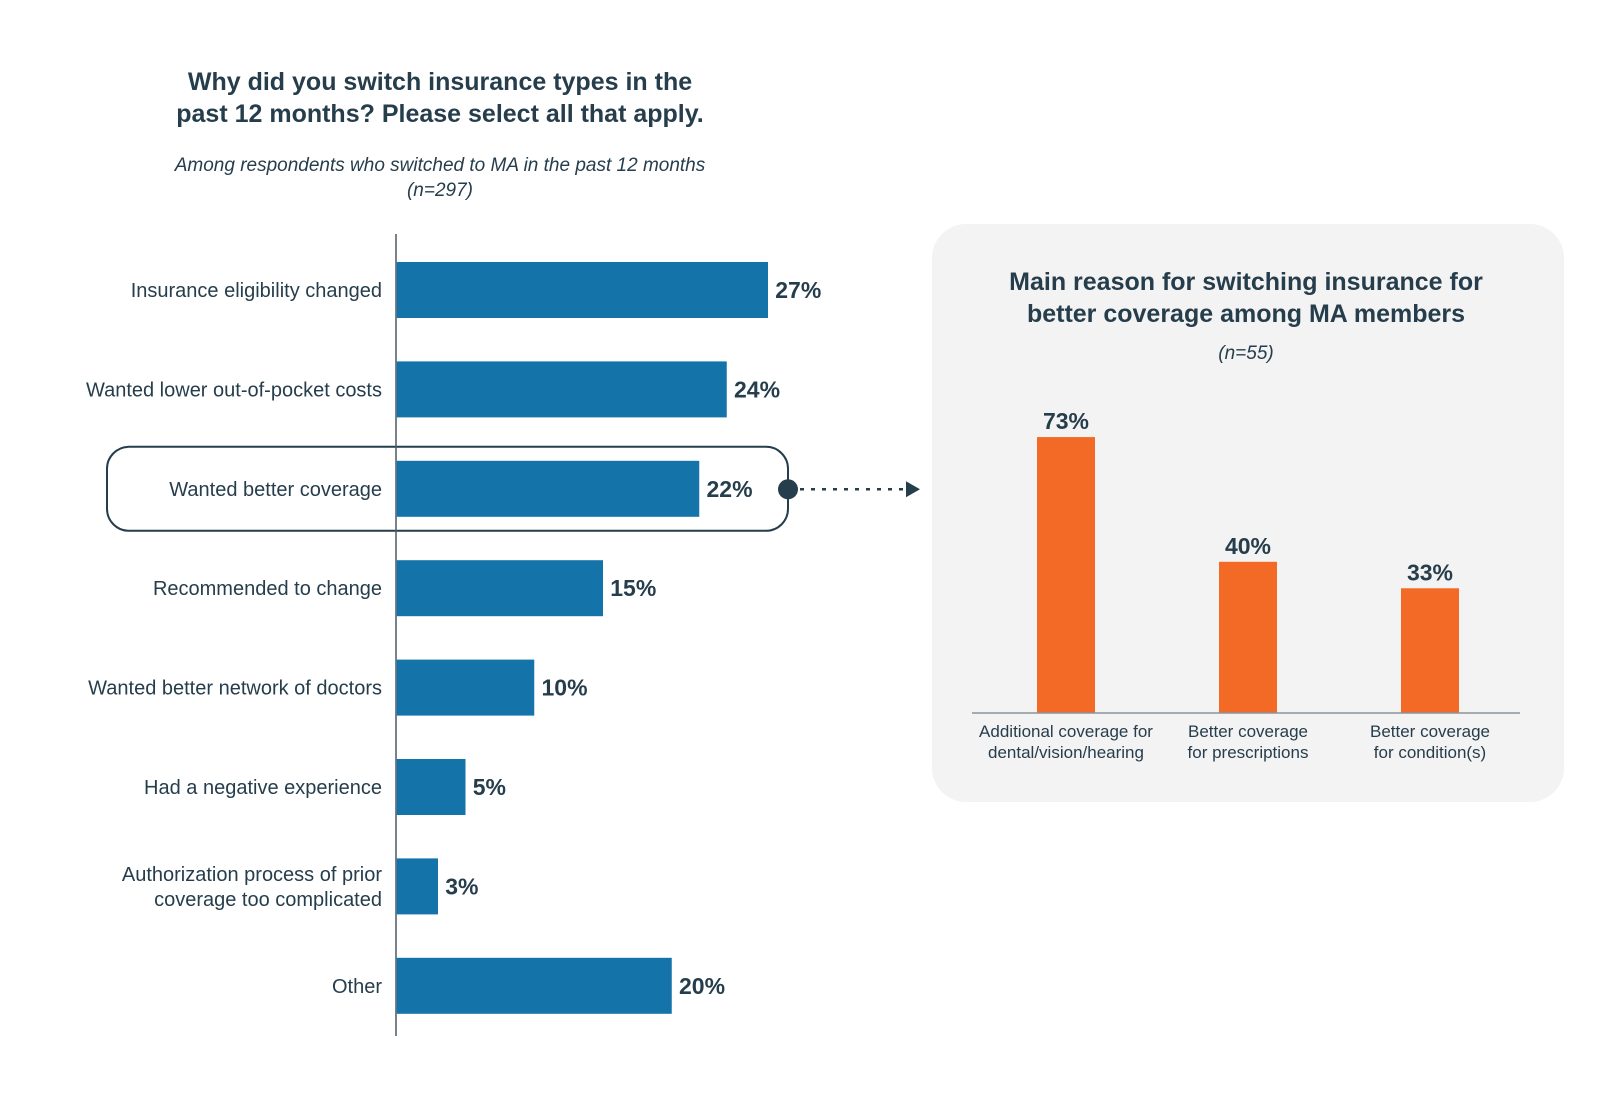 The image size is (1600, 1098). What do you see at coordinates (267, 589) in the screenshot?
I see `category-label: Recommended to change` at bounding box center [267, 589].